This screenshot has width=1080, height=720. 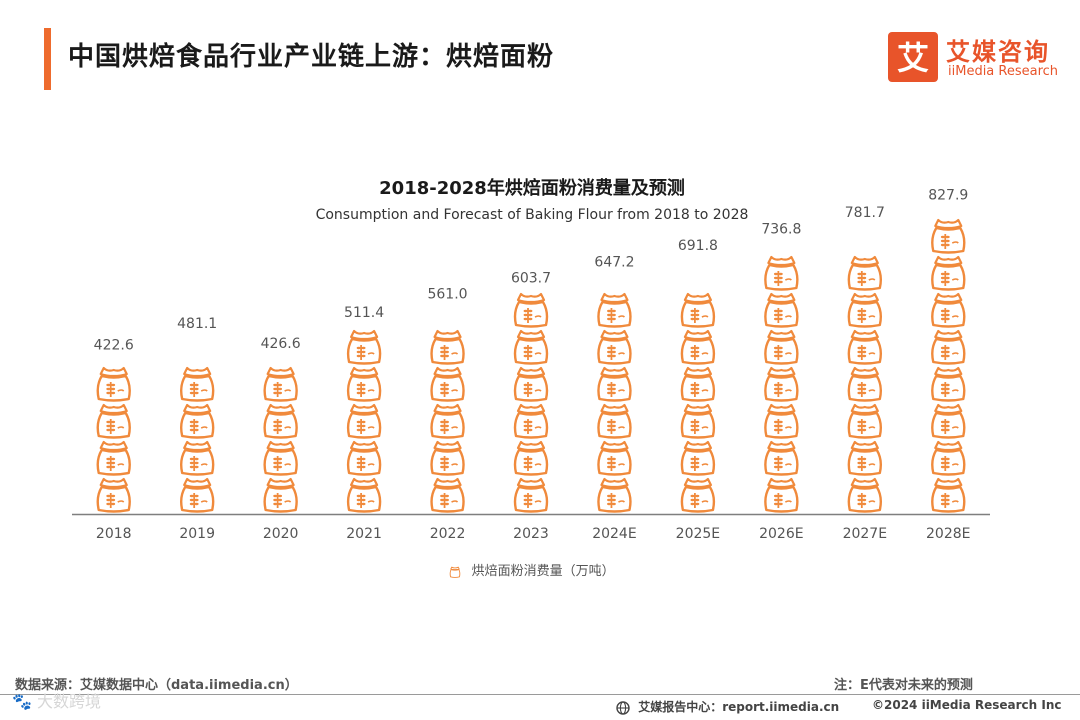 I want to click on logo-cn-text: 艾媒咨询, so click(x=998, y=52).